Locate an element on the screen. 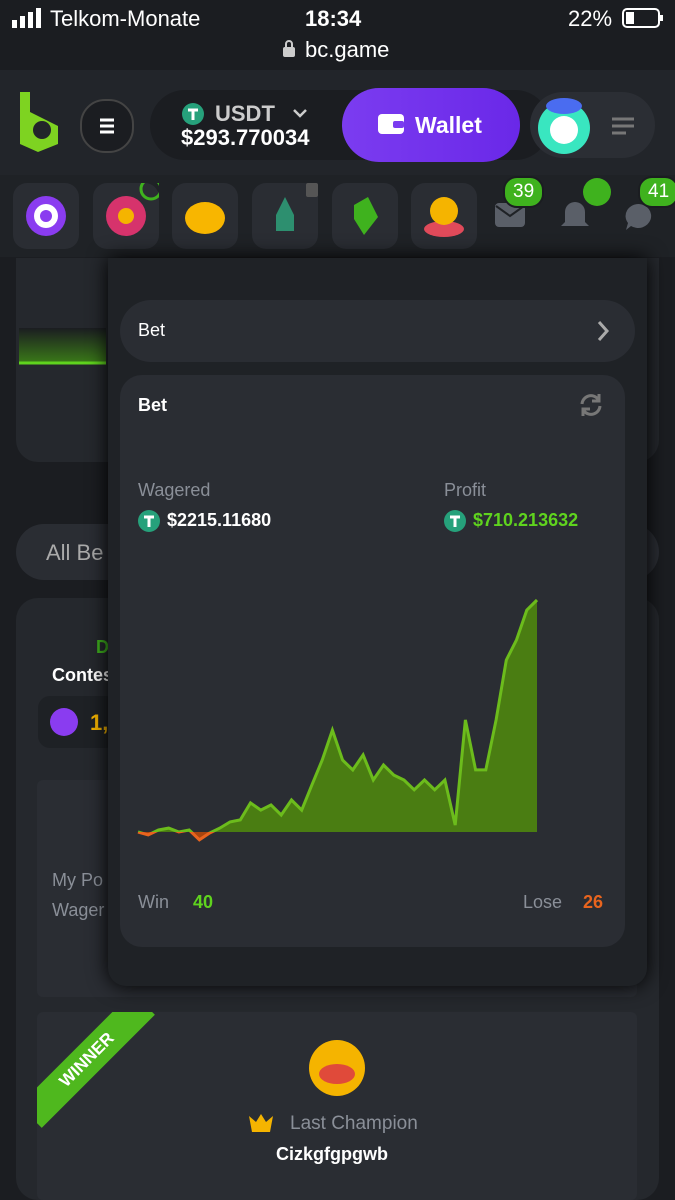  win: 40 is located at coordinates (203, 902).